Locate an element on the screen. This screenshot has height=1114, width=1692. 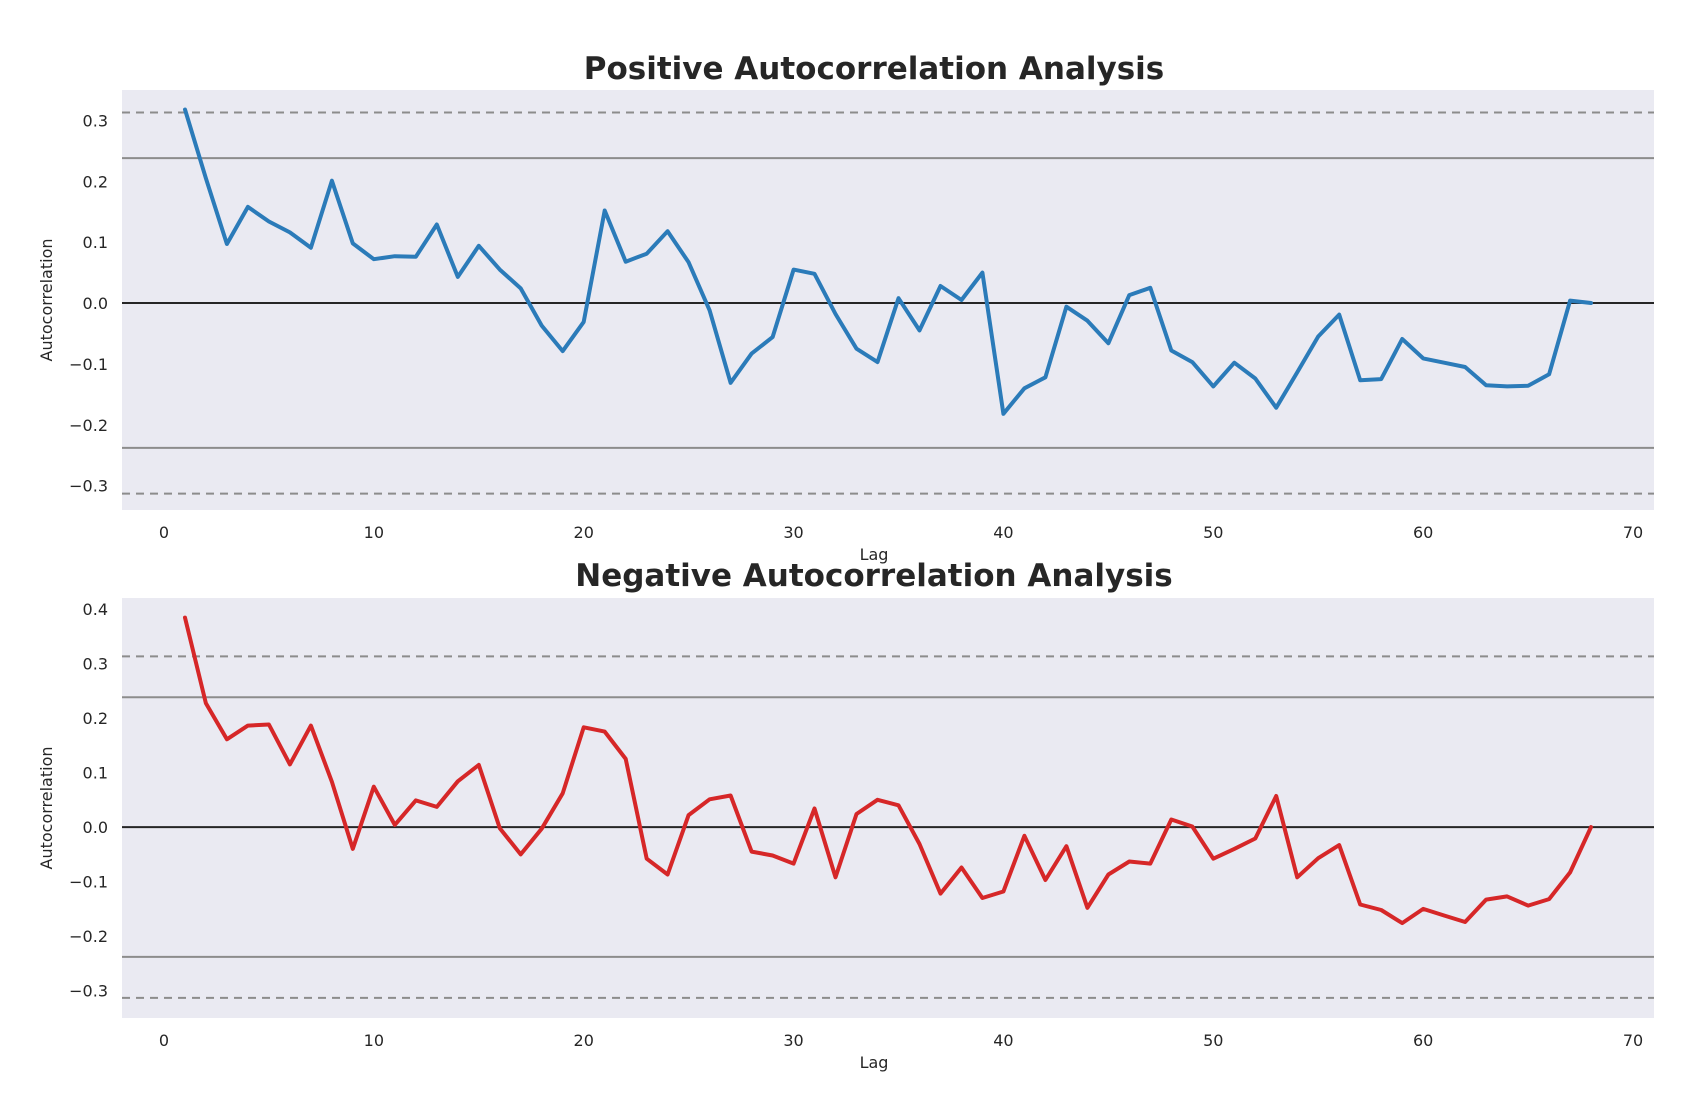
chart-1-xtick-label: 40 is located at coordinates (1003, 532).